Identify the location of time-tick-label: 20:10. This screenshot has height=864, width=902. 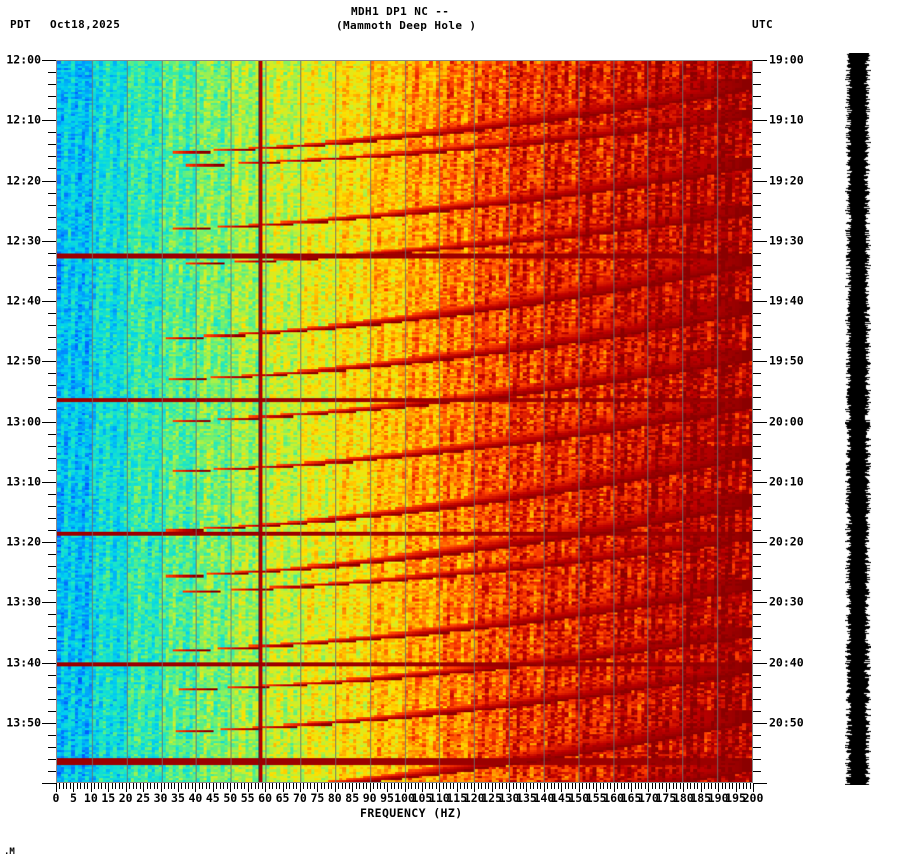
(786, 481).